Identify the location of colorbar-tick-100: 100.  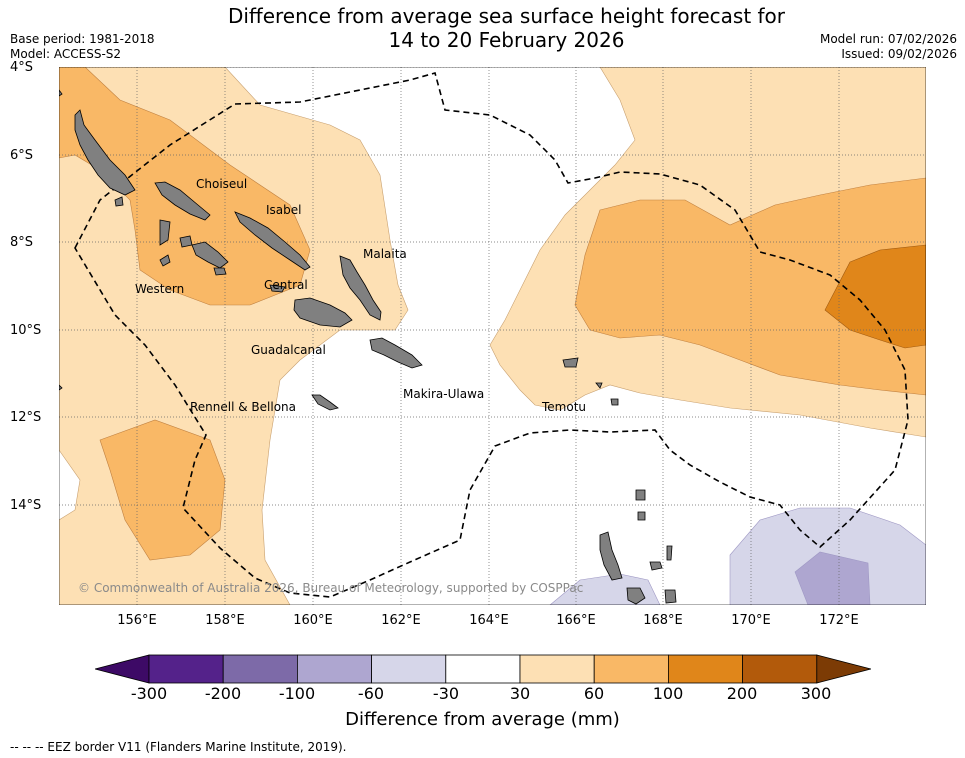
(668, 693).